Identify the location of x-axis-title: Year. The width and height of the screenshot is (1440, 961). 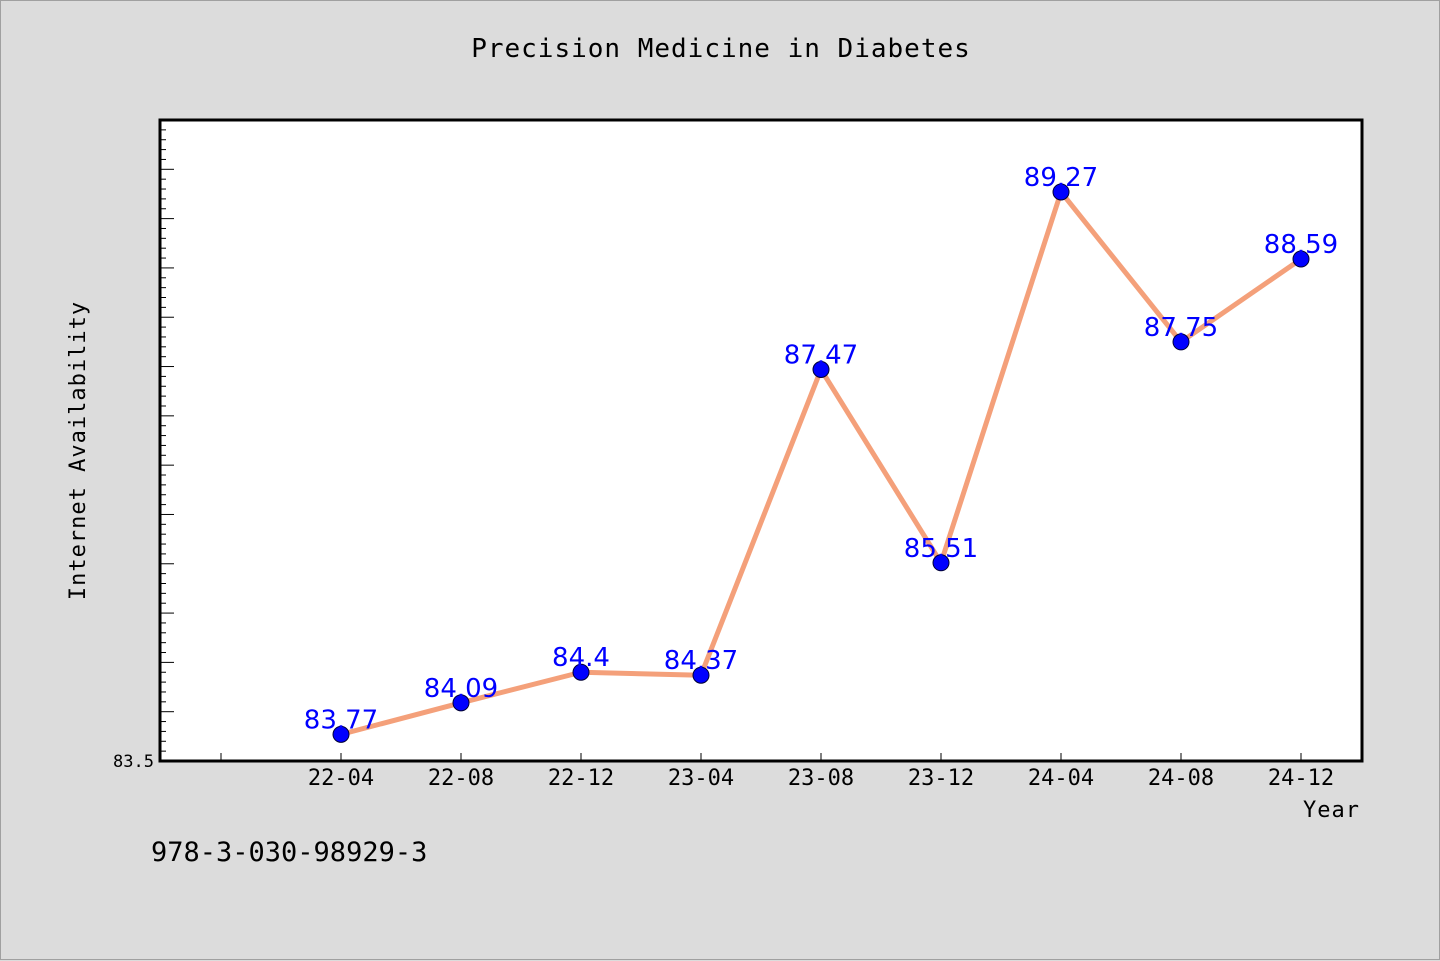
(1331, 810).